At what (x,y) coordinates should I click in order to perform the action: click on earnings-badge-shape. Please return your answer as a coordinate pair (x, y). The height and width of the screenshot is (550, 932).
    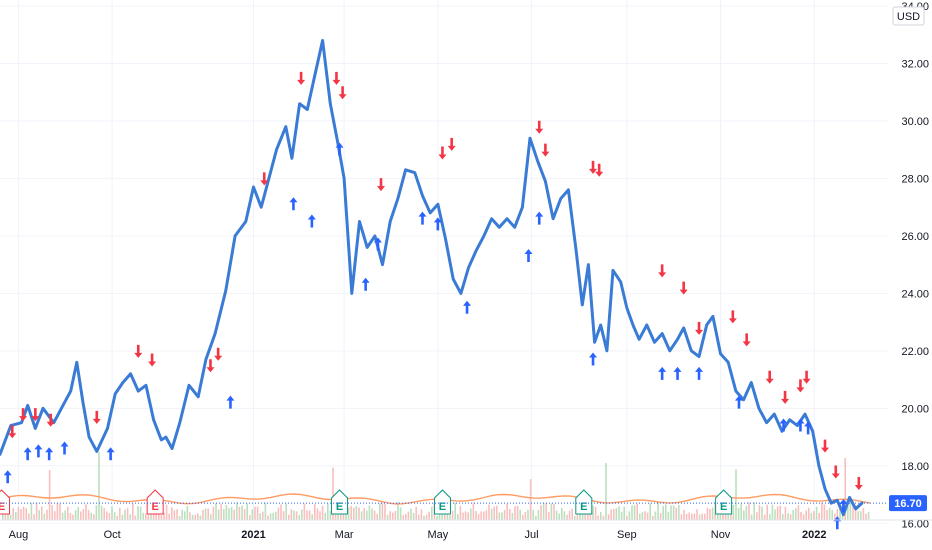
    Looking at the image, I should click on (155, 502).